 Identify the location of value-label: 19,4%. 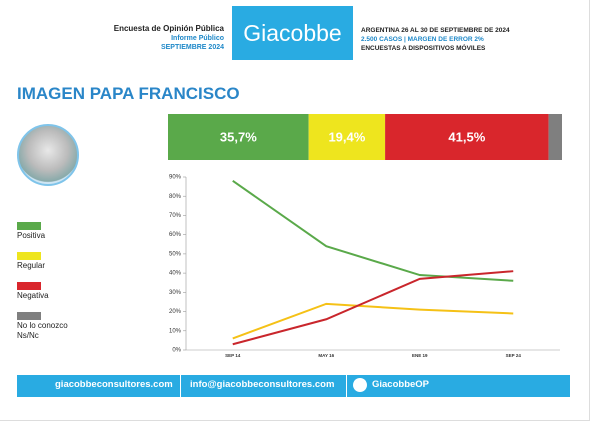
(346, 136).